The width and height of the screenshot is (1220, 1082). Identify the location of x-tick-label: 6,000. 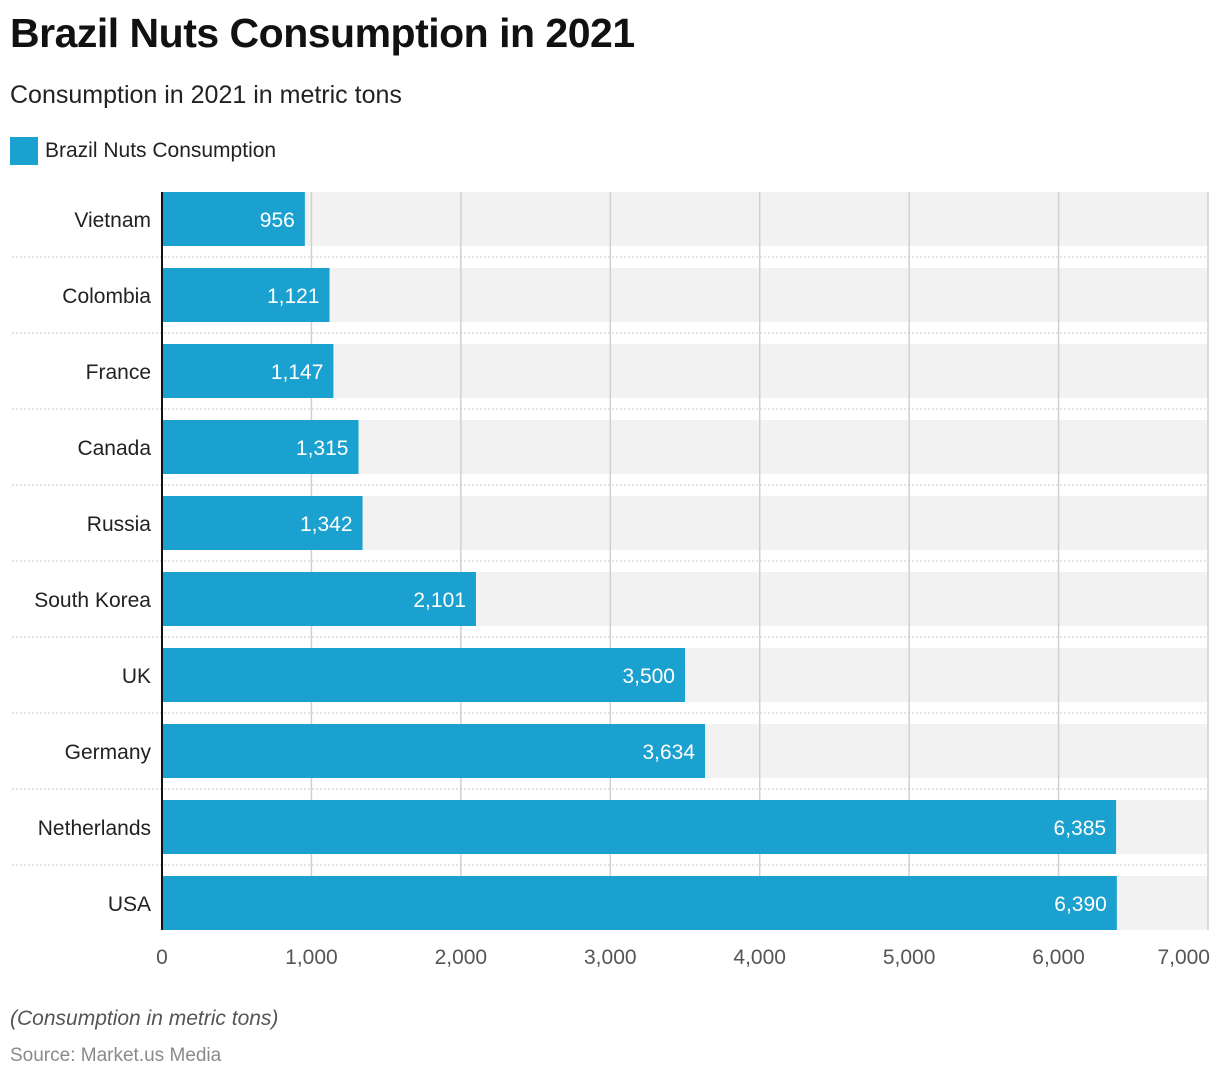
(1058, 957).